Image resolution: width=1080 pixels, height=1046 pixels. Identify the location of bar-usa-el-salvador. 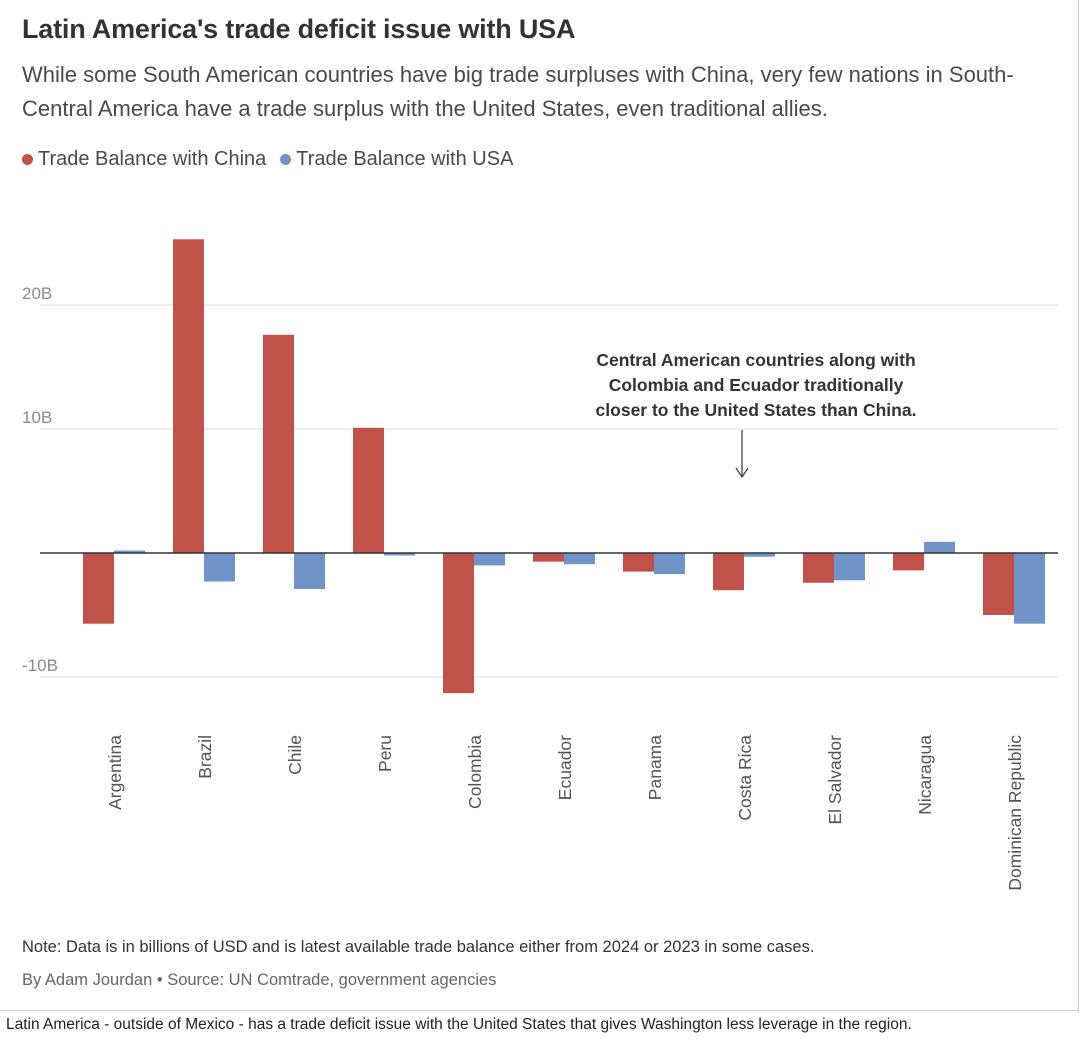
(849, 567).